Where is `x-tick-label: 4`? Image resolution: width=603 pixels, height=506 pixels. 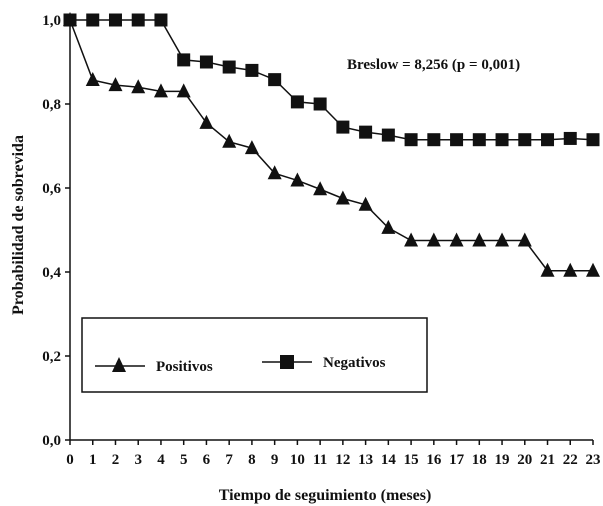 x-tick-label: 4 is located at coordinates (161, 460).